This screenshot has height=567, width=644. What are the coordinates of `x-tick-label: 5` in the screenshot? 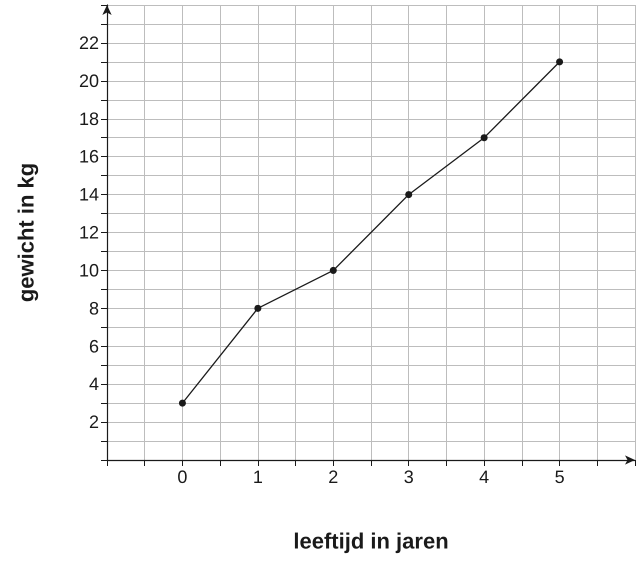 It's located at (559, 477).